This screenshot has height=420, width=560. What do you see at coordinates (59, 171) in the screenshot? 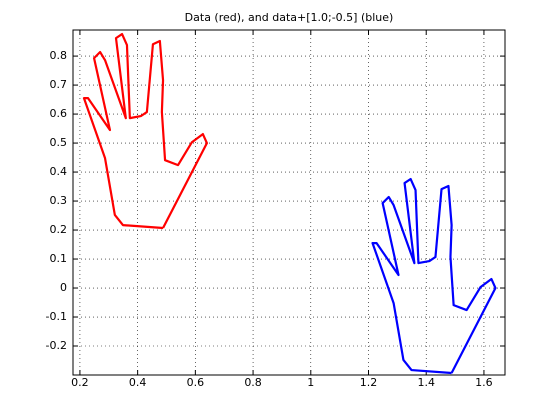
I see `y-tick-label: 0.4` at bounding box center [59, 171].